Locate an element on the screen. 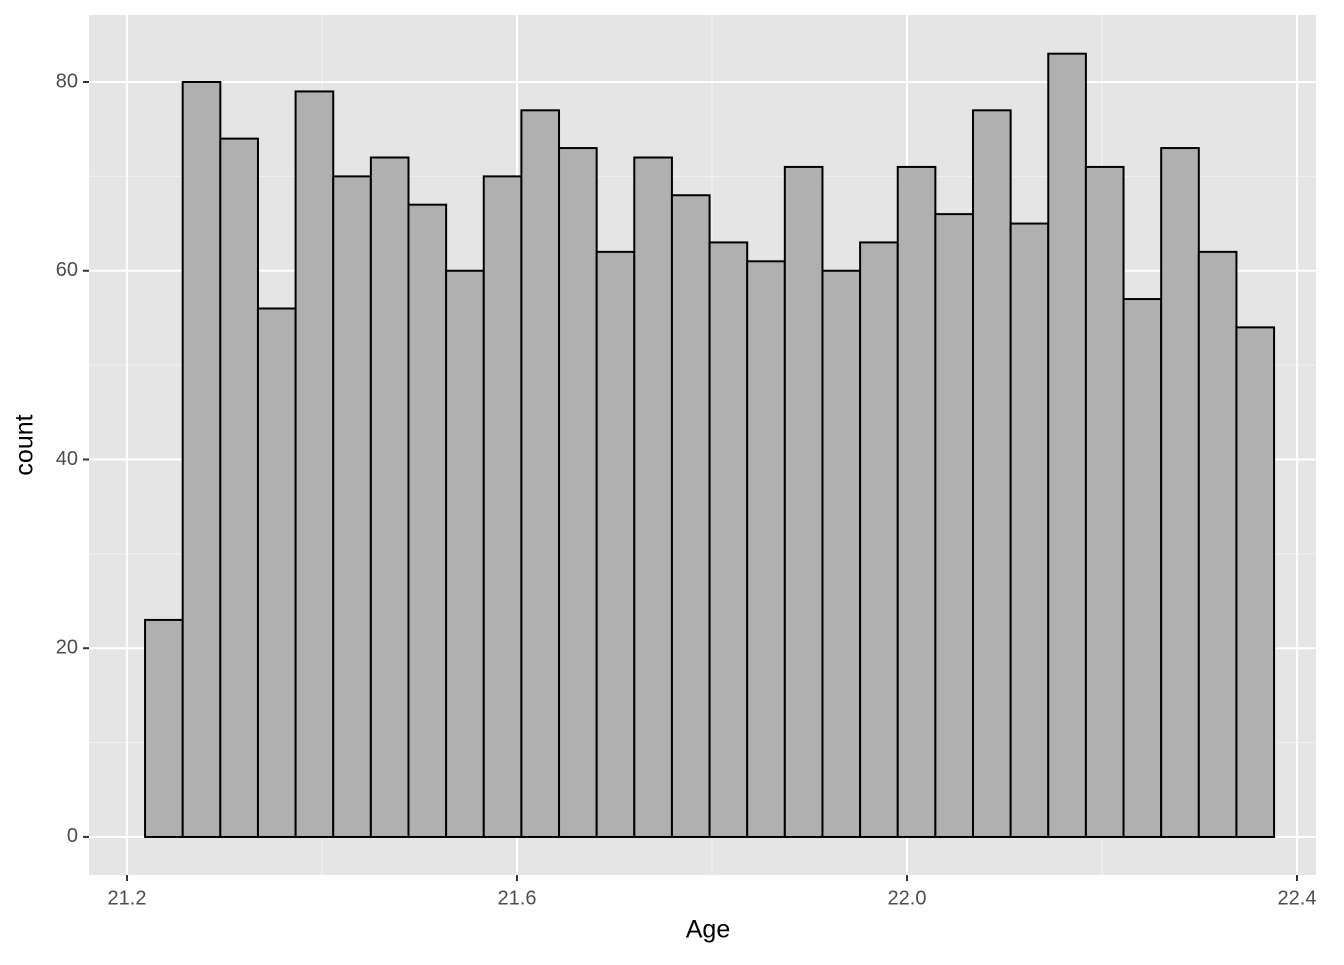 The width and height of the screenshot is (1344, 965). y-tick-label: 60 is located at coordinates (67, 270).